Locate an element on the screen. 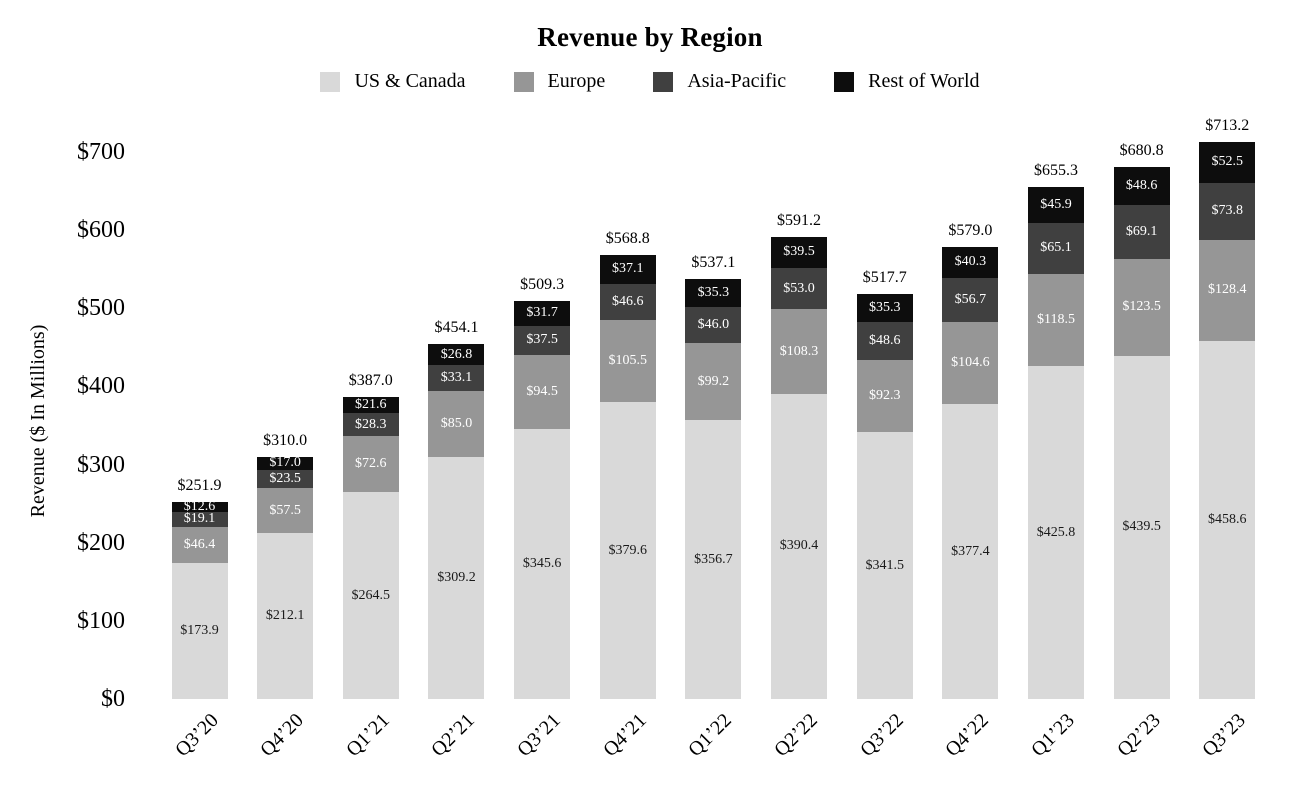 Image resolution: width=1300 pixels, height=800 pixels. segment-value-label: $48.6 is located at coordinates (1141, 186).